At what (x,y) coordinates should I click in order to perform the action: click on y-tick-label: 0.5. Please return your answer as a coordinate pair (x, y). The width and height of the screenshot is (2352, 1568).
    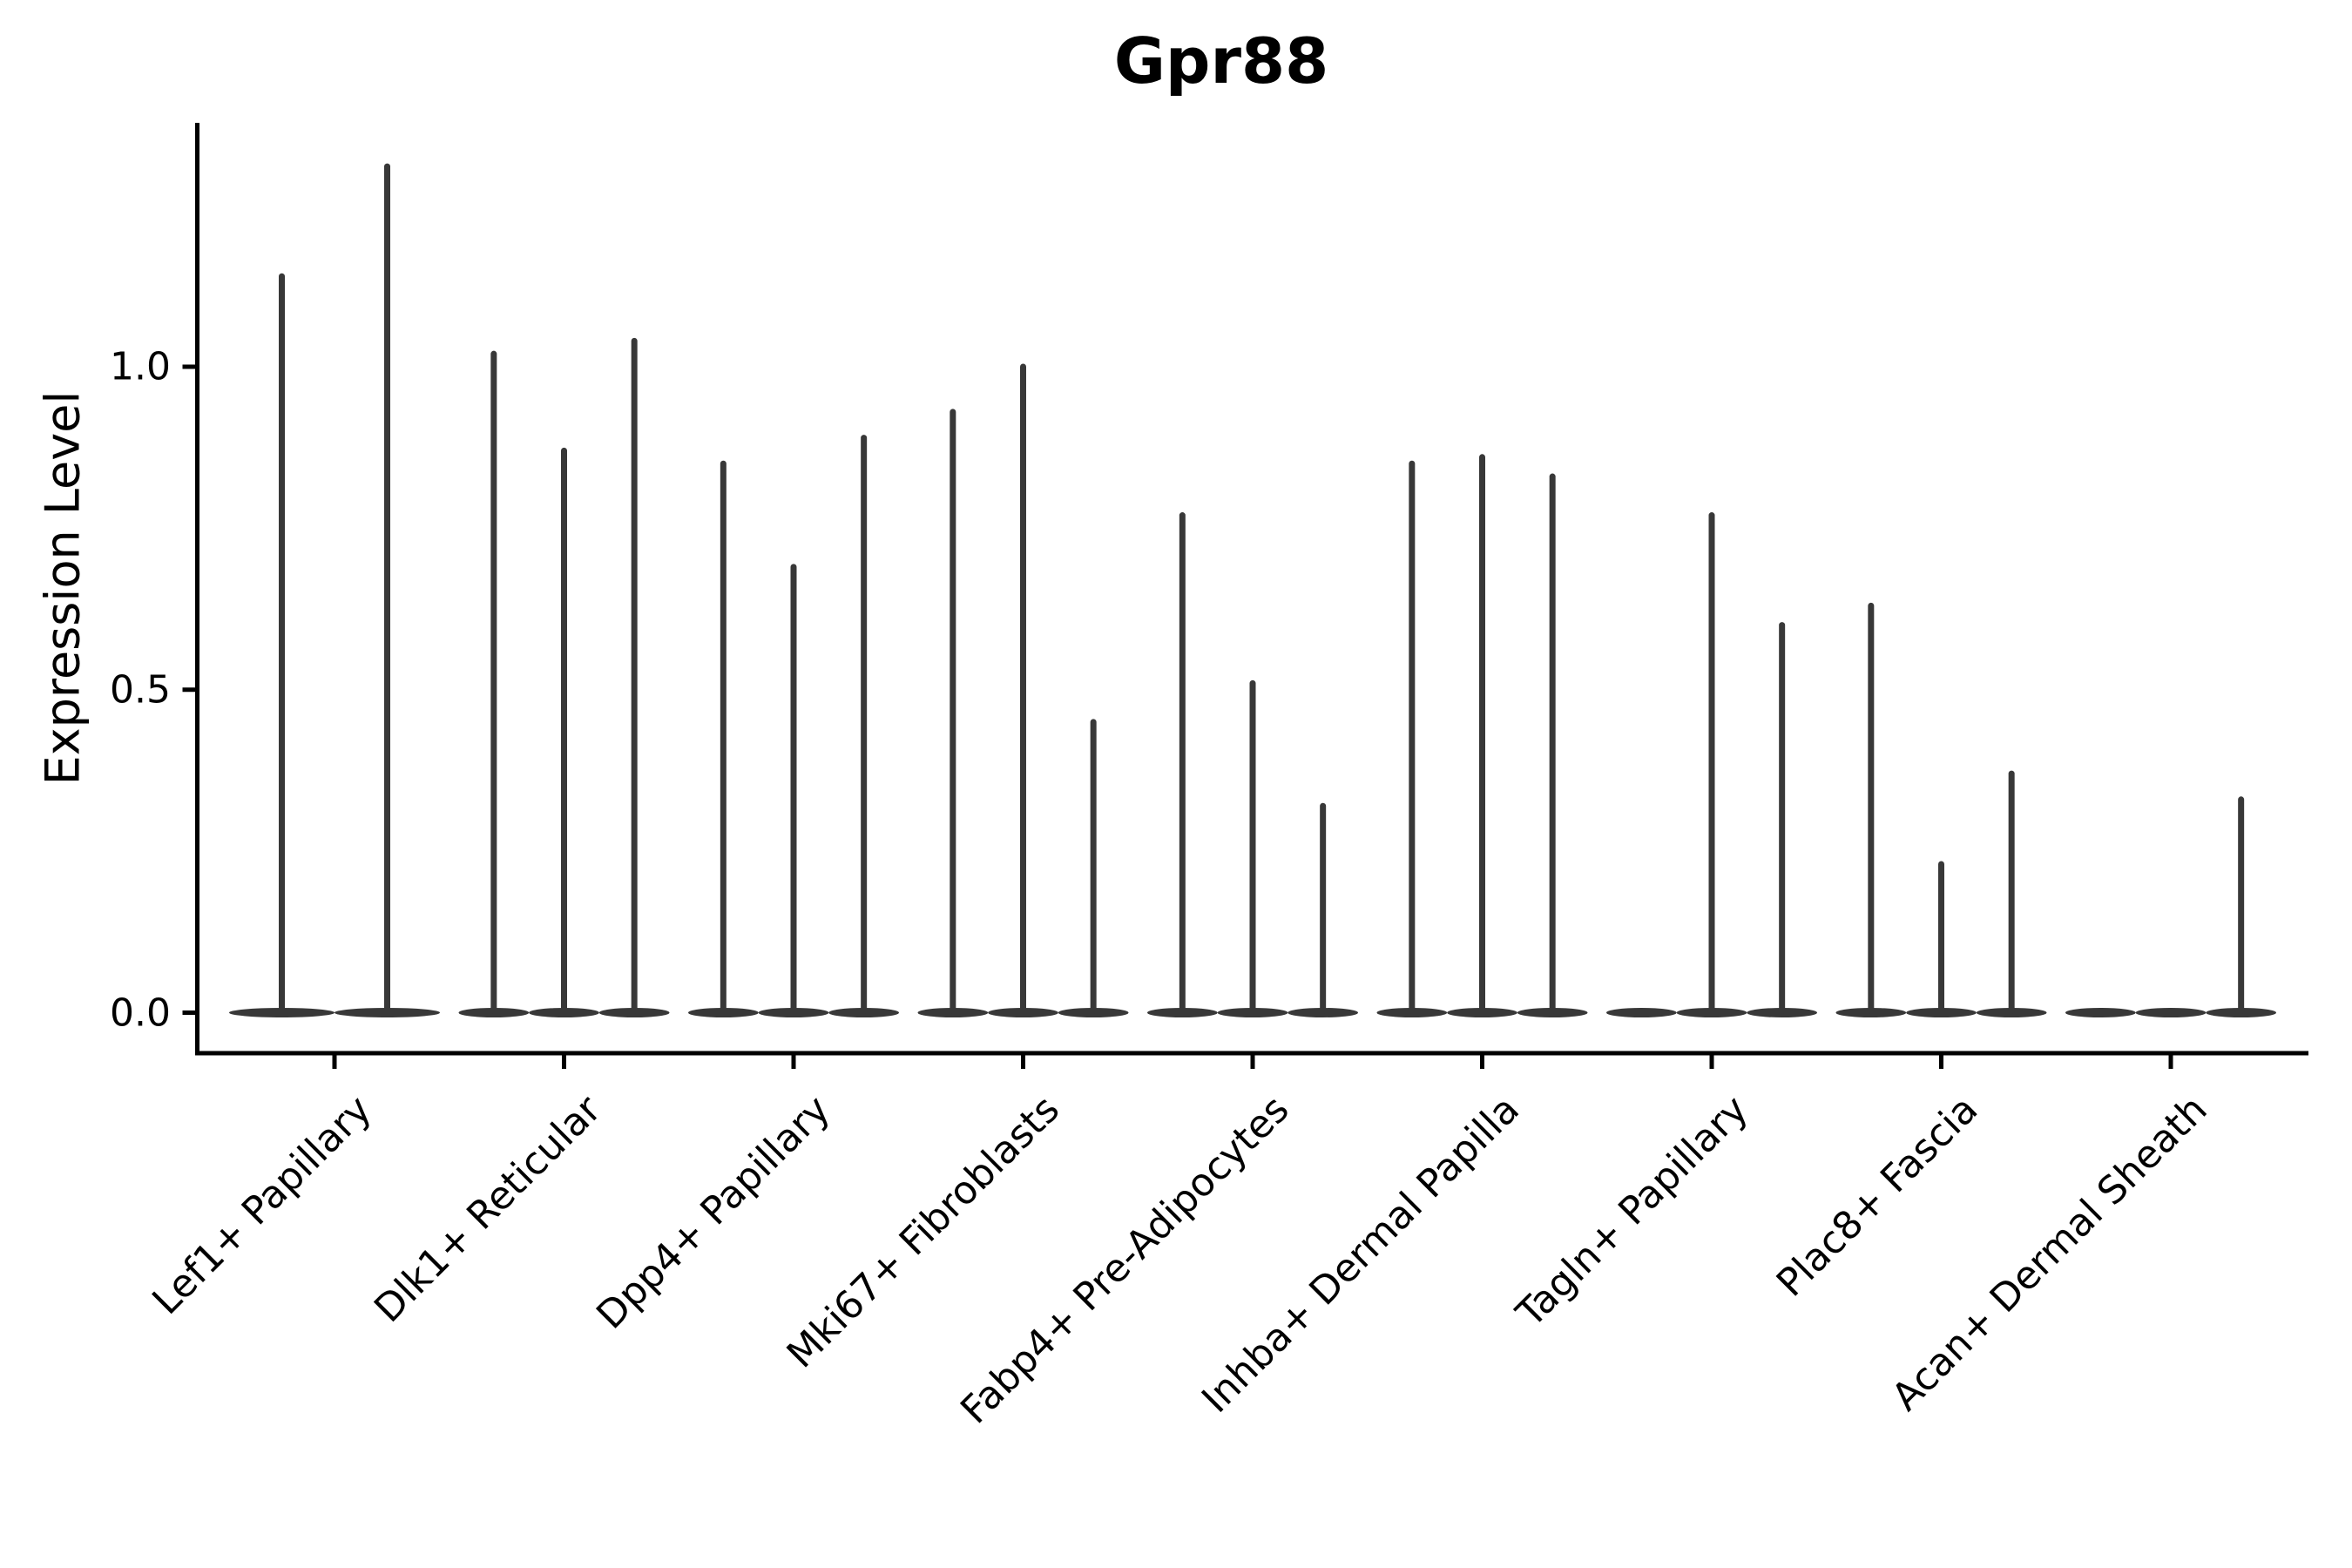
    Looking at the image, I should click on (140, 690).